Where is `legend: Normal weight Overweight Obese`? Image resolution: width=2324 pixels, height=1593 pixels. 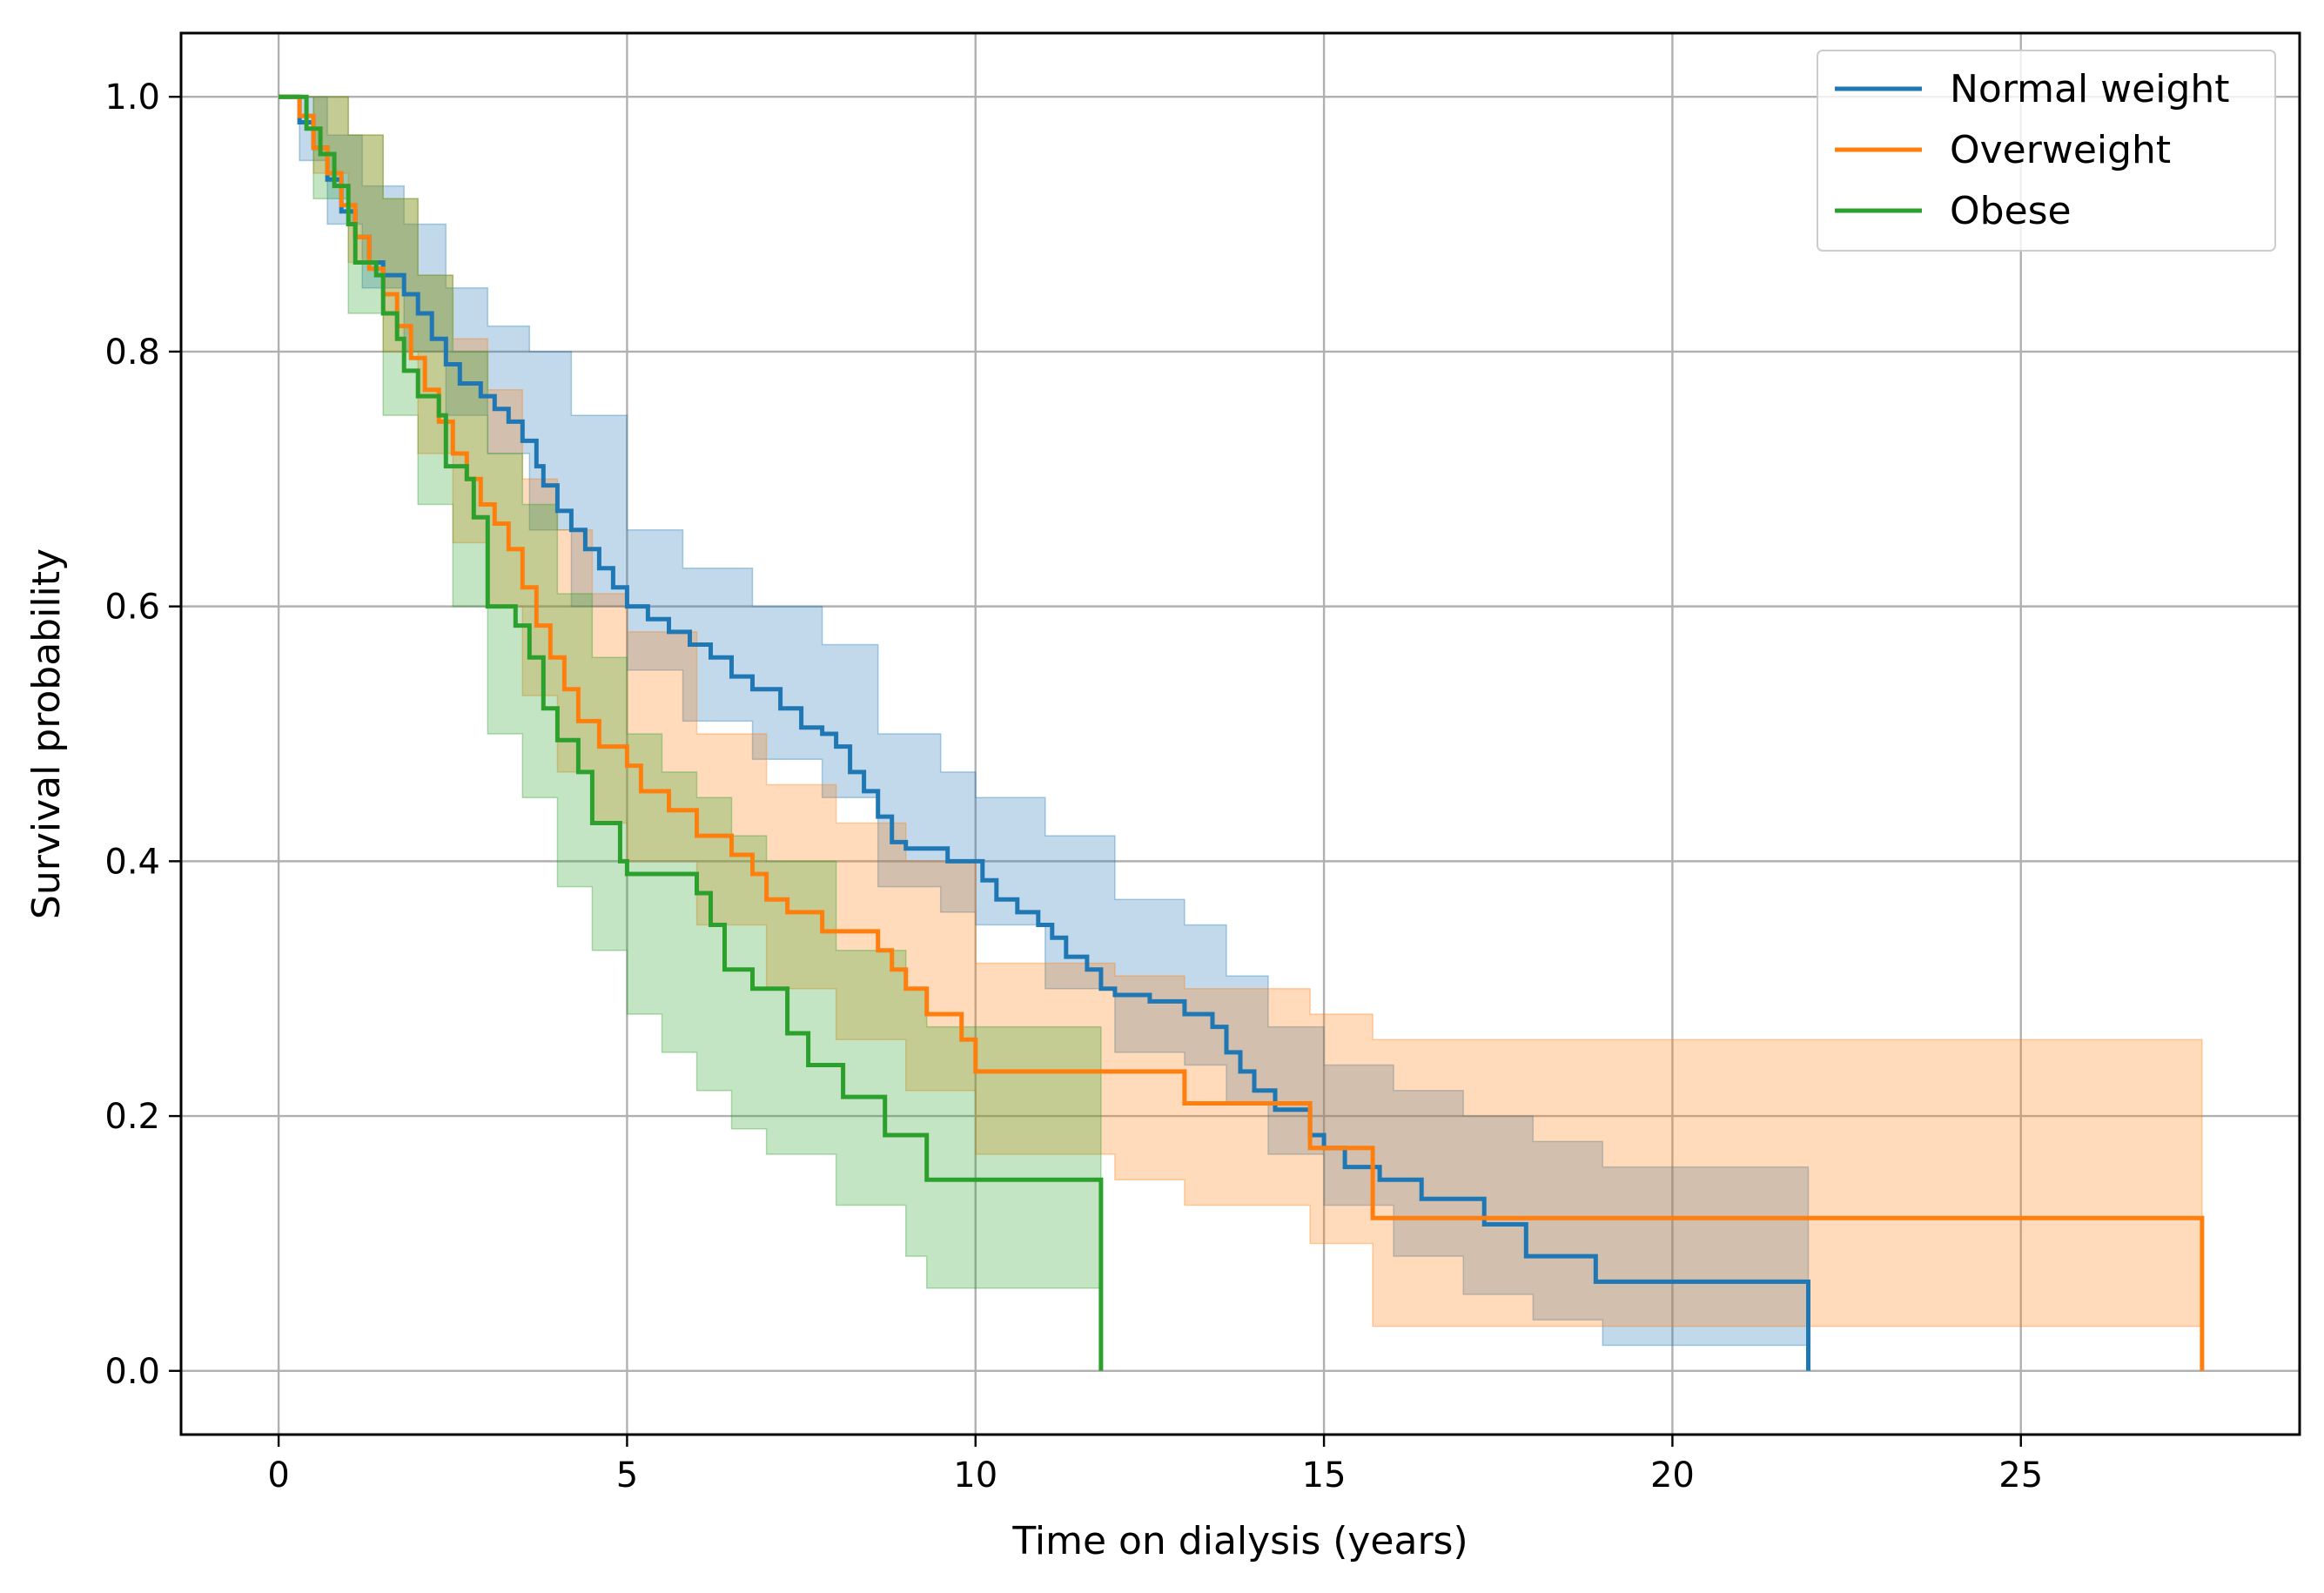
legend: Normal weight Overweight Obese is located at coordinates (2047, 151).